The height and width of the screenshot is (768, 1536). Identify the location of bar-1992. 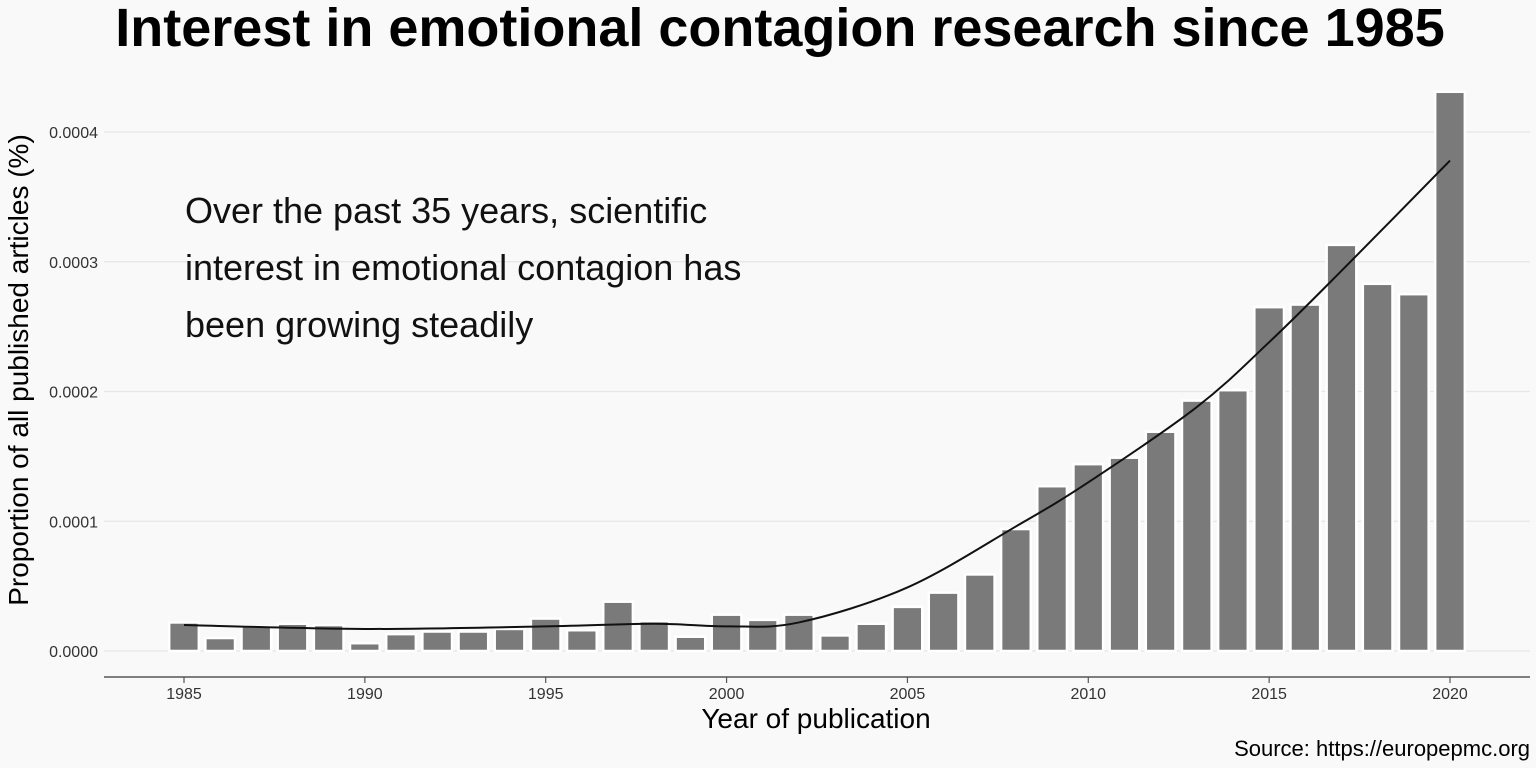
(437, 641).